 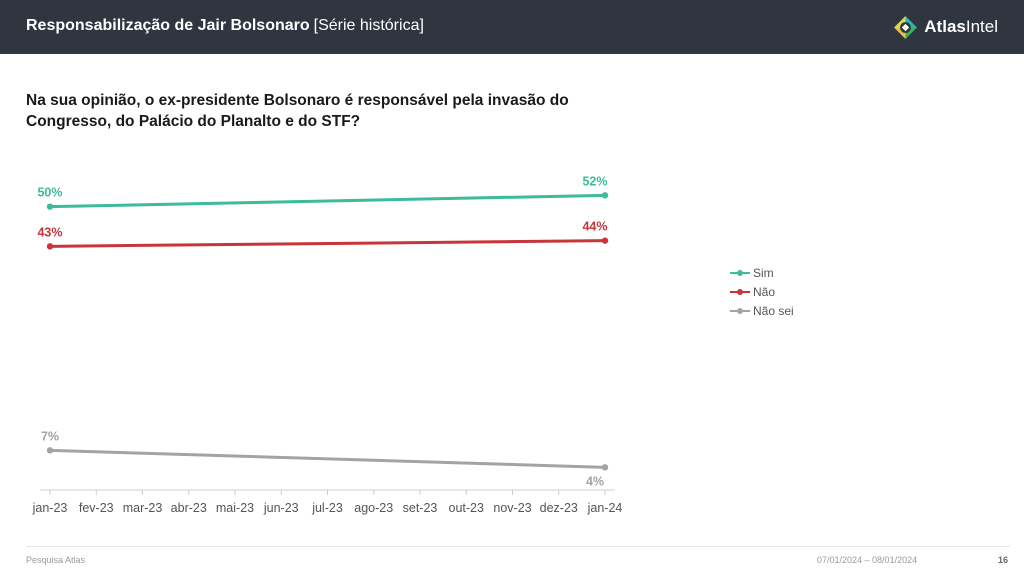 I want to click on legend-item: Sim, so click(x=762, y=272).